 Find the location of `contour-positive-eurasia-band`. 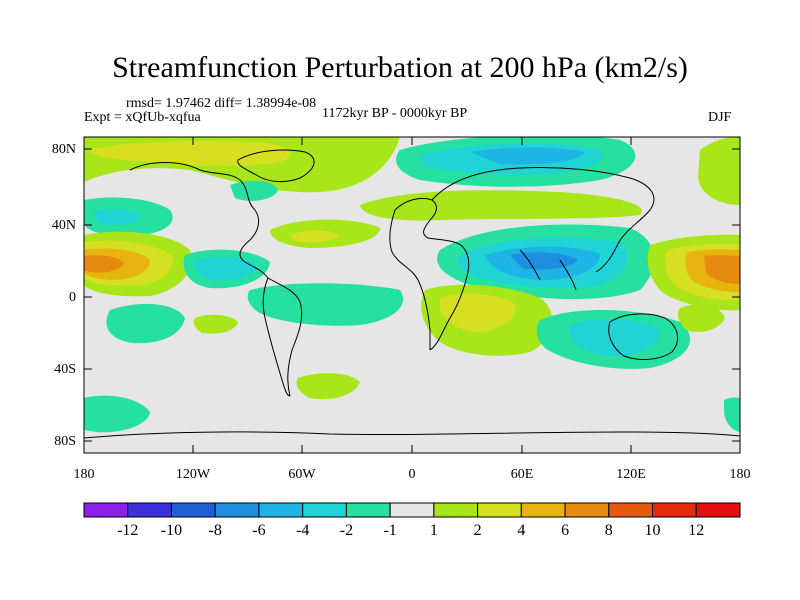

contour-positive-eurasia-band is located at coordinates (501, 205).